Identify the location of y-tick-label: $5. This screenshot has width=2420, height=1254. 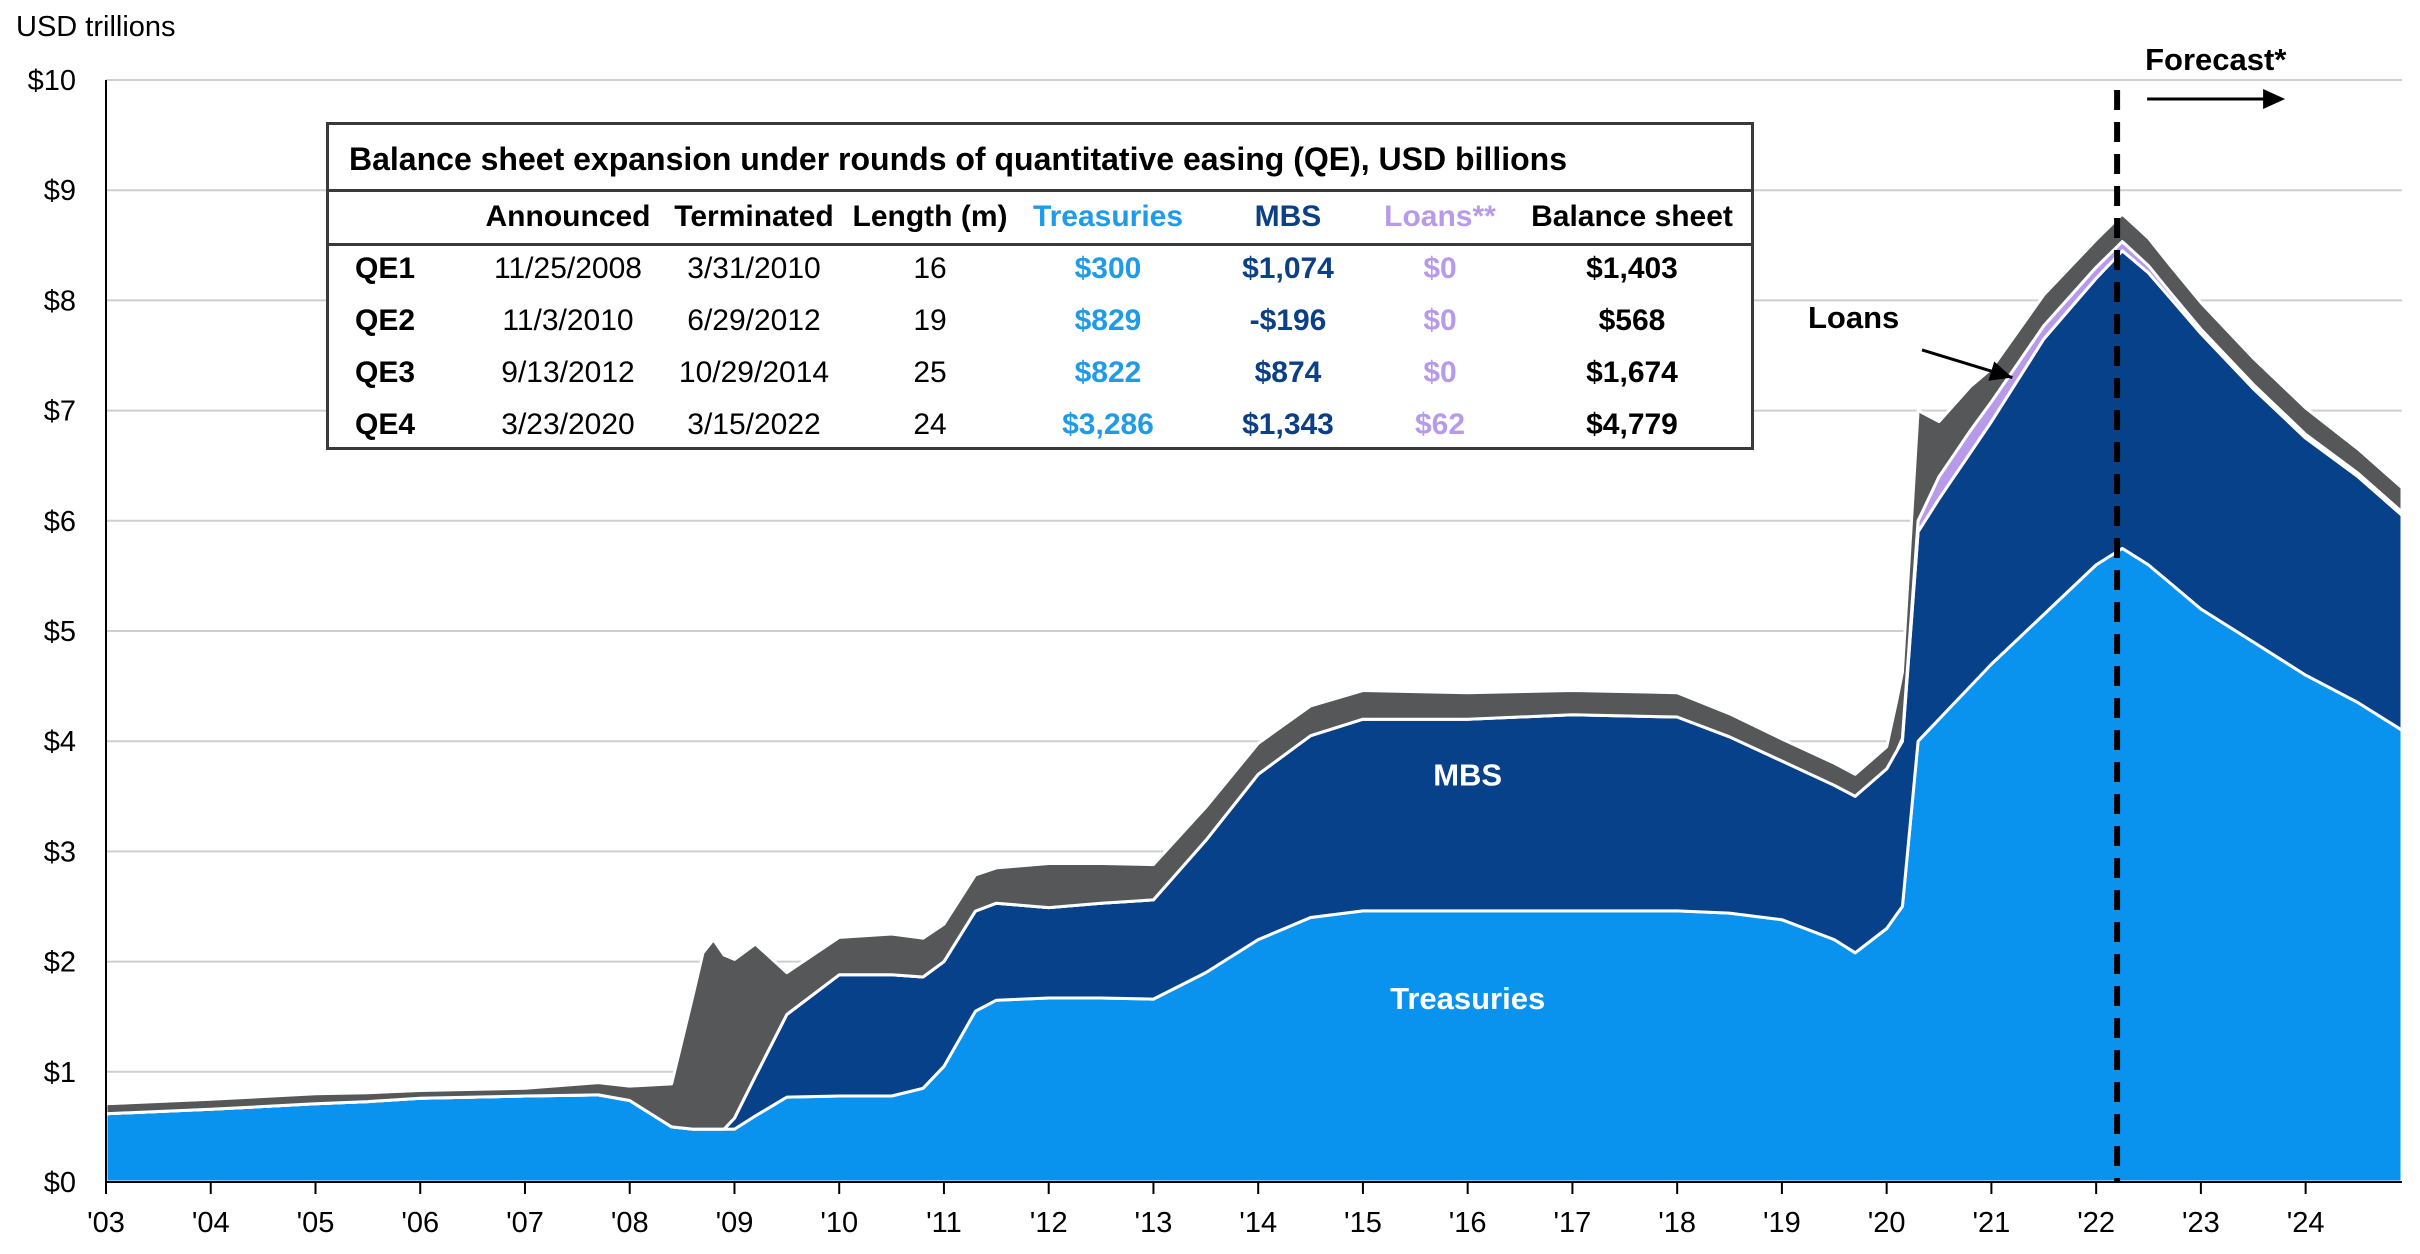
(60, 632).